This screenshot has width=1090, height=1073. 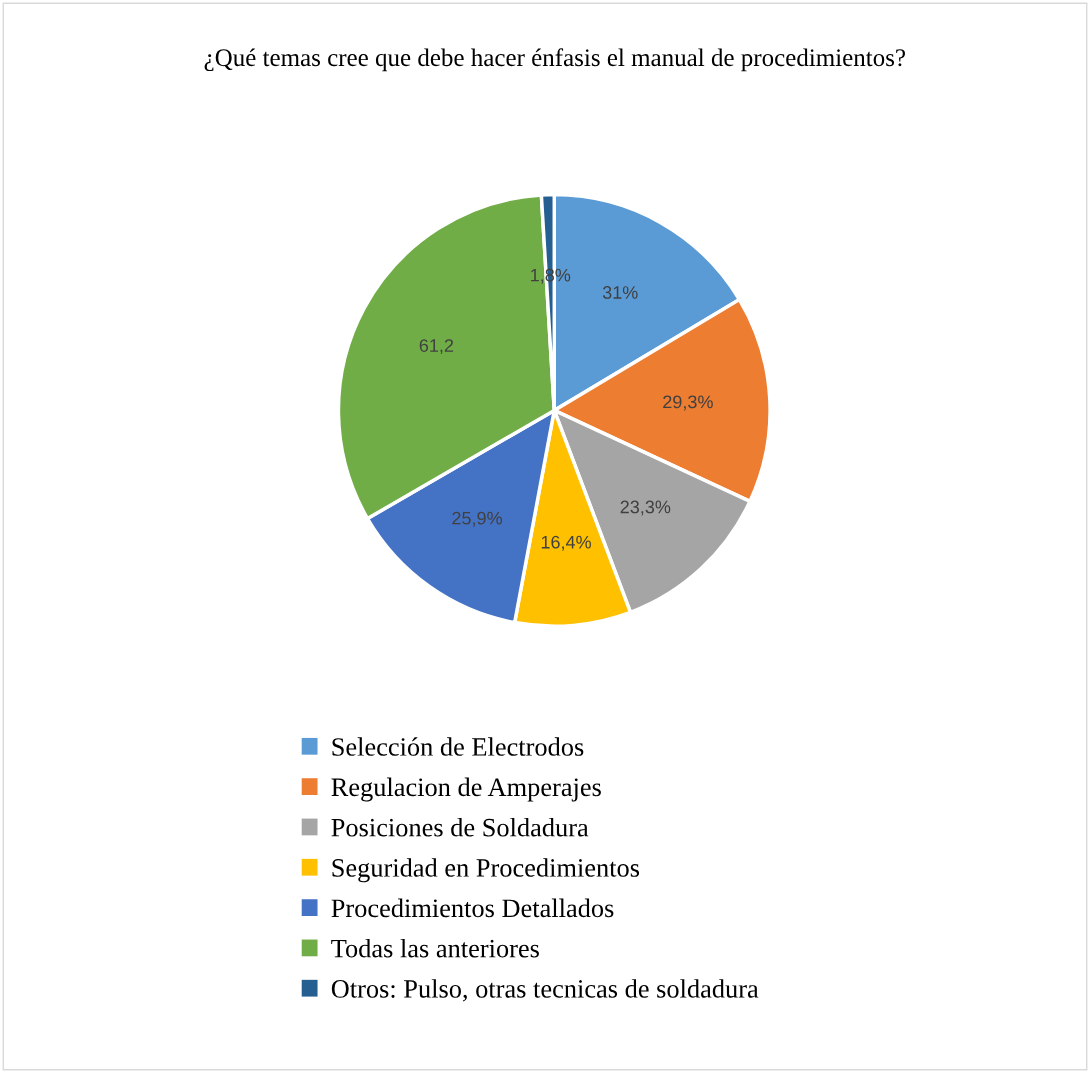 What do you see at coordinates (554, 60) in the screenshot?
I see `chart-title: ¿Qué temas cree que debe hacer énfasis el manual de procedimientos?` at bounding box center [554, 60].